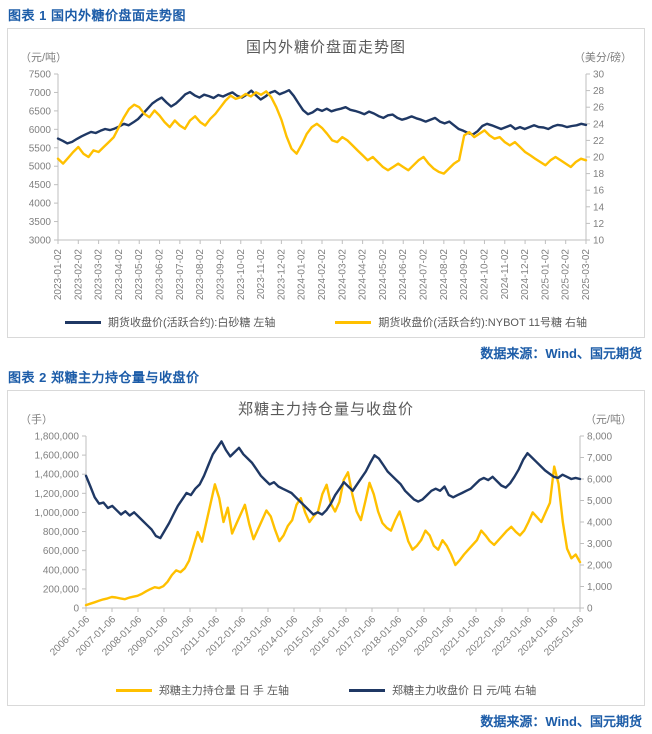  What do you see at coordinates (599, 224) in the screenshot?
I see `svg-text: 12` at bounding box center [599, 224].